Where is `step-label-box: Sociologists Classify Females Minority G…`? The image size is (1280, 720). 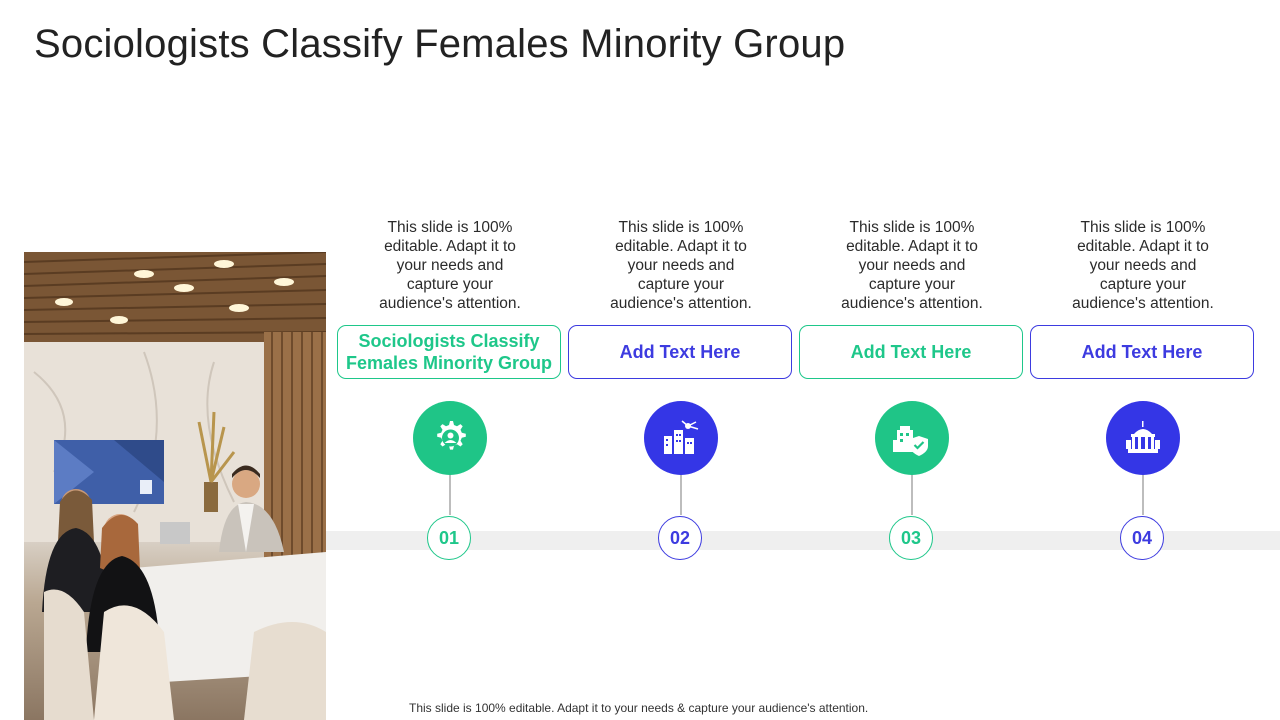 step-label-box: Sociologists Classify Females Minority G… is located at coordinates (449, 352).